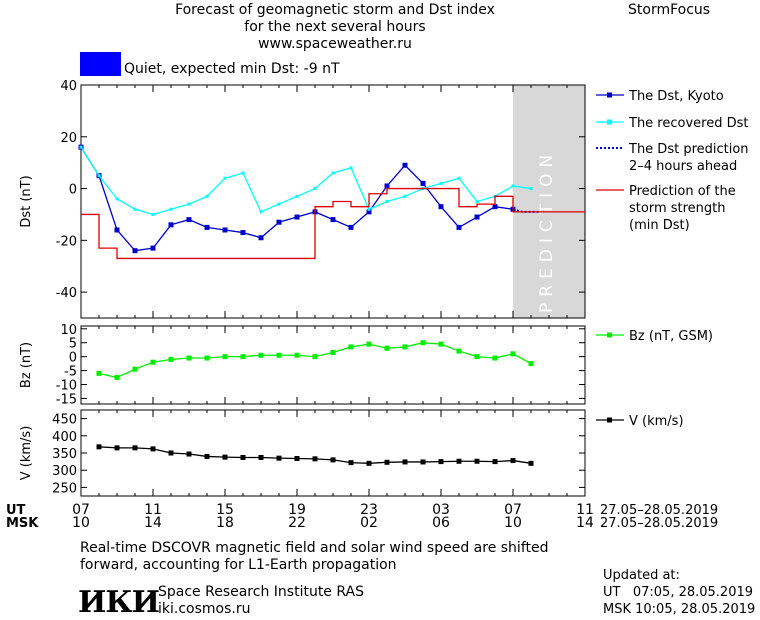 The height and width of the screenshot is (620, 760). What do you see at coordinates (369, 510) in the screenshot?
I see `x-tick-label-ut: 23` at bounding box center [369, 510].